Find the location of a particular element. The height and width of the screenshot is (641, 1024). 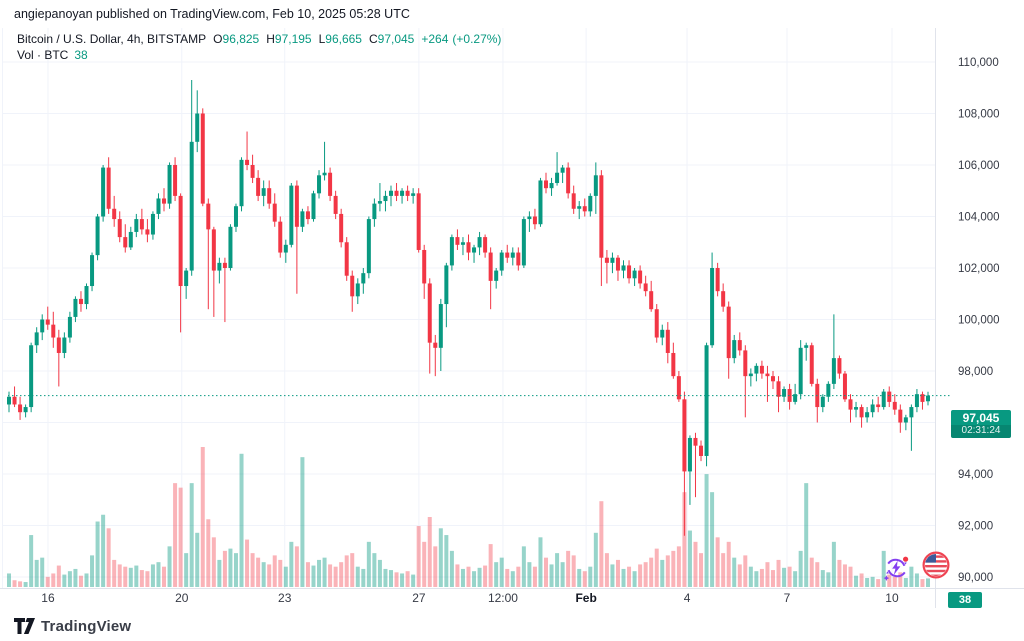

time-axis-label: 12:00 is located at coordinates (503, 598).